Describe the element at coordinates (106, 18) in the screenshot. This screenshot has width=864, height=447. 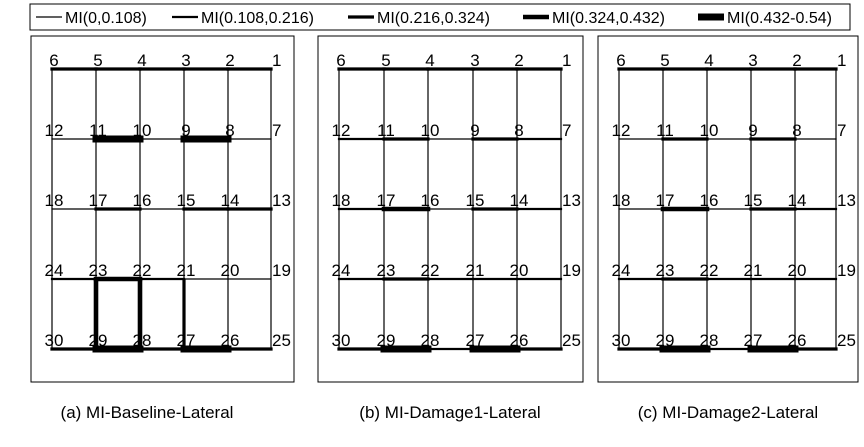
I see `legend-label: MI(0,0.108)` at that location.